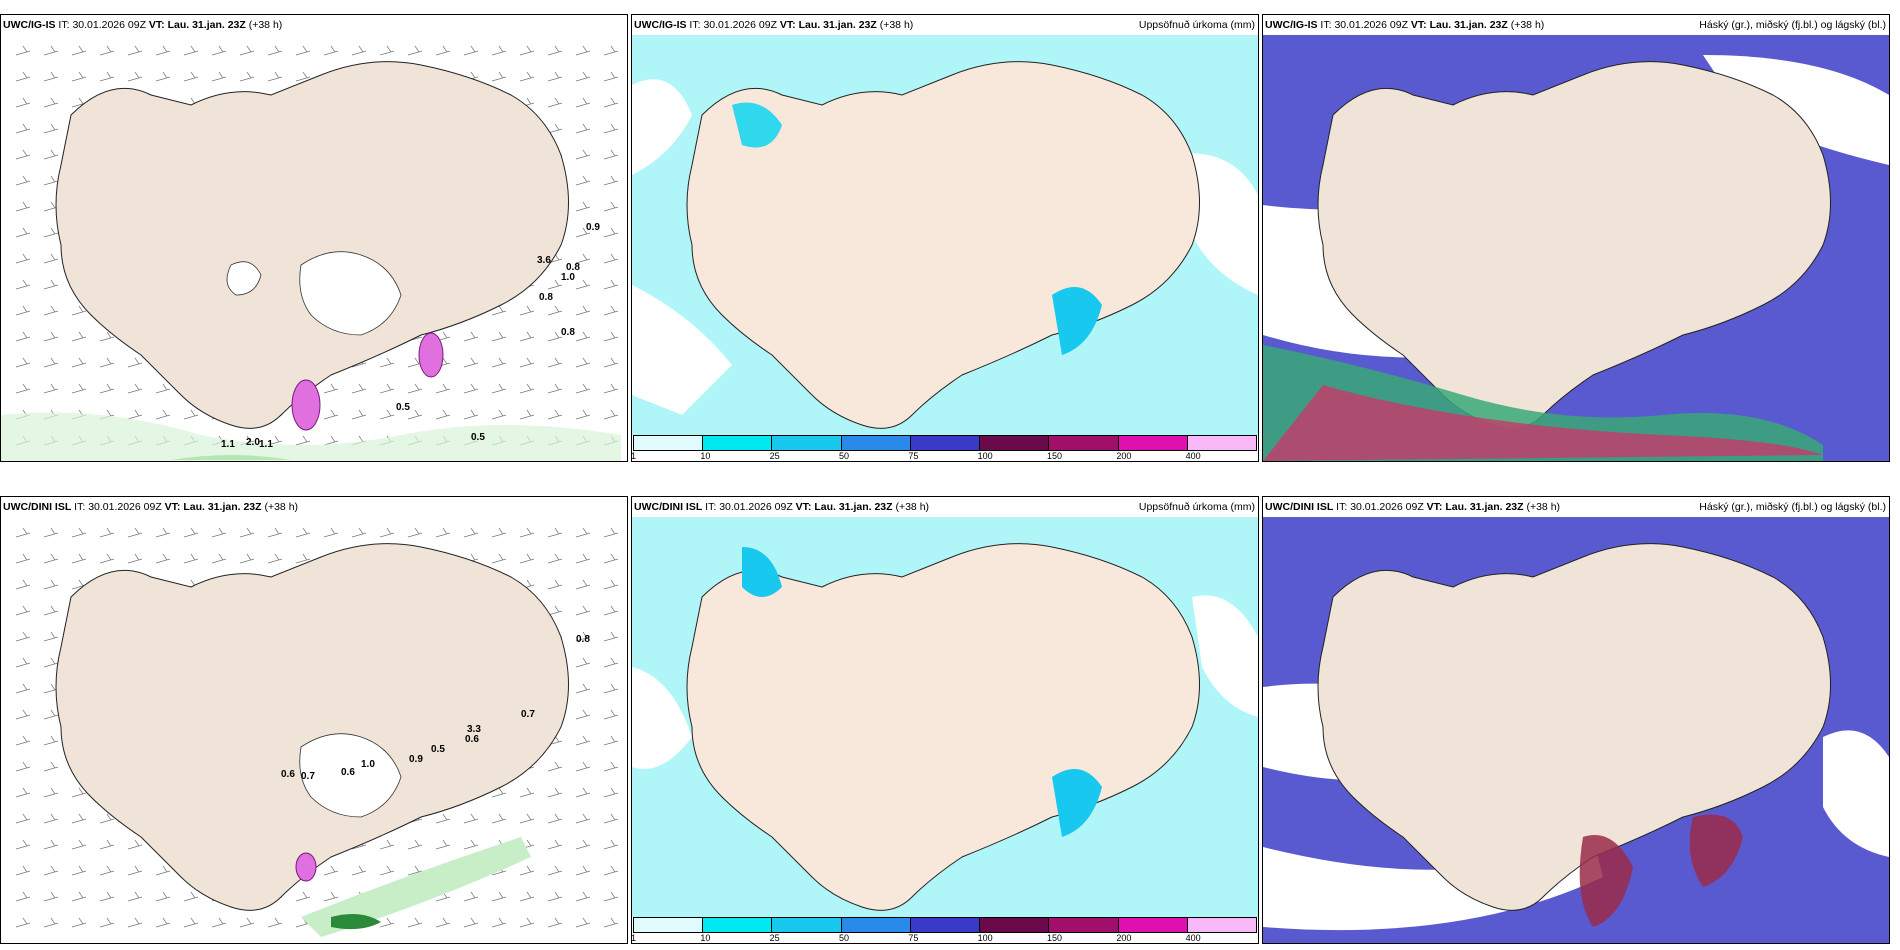  What do you see at coordinates (945, 235) in the screenshot?
I see `map-precip-ig-is` at bounding box center [945, 235].